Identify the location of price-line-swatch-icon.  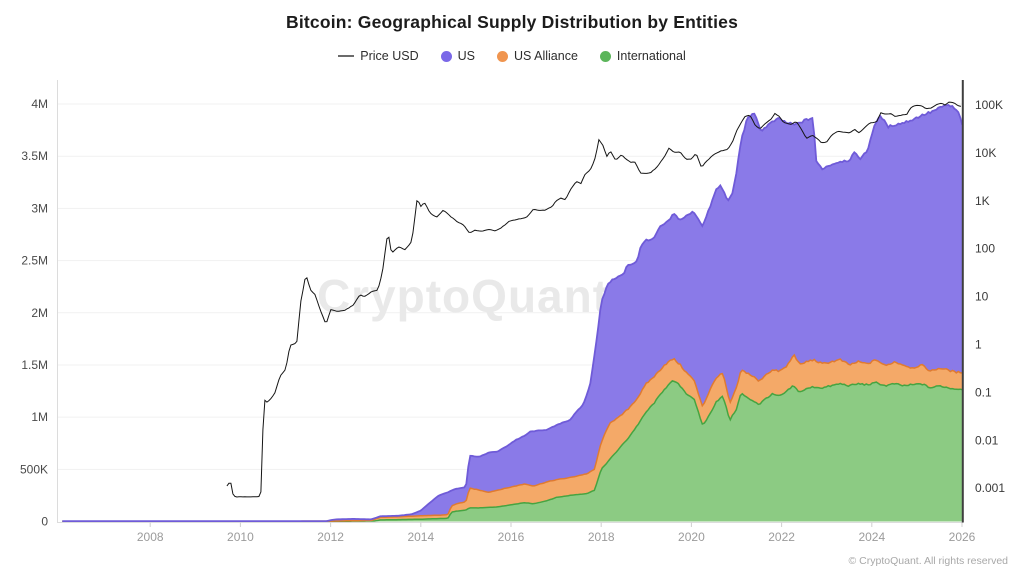
(346, 56).